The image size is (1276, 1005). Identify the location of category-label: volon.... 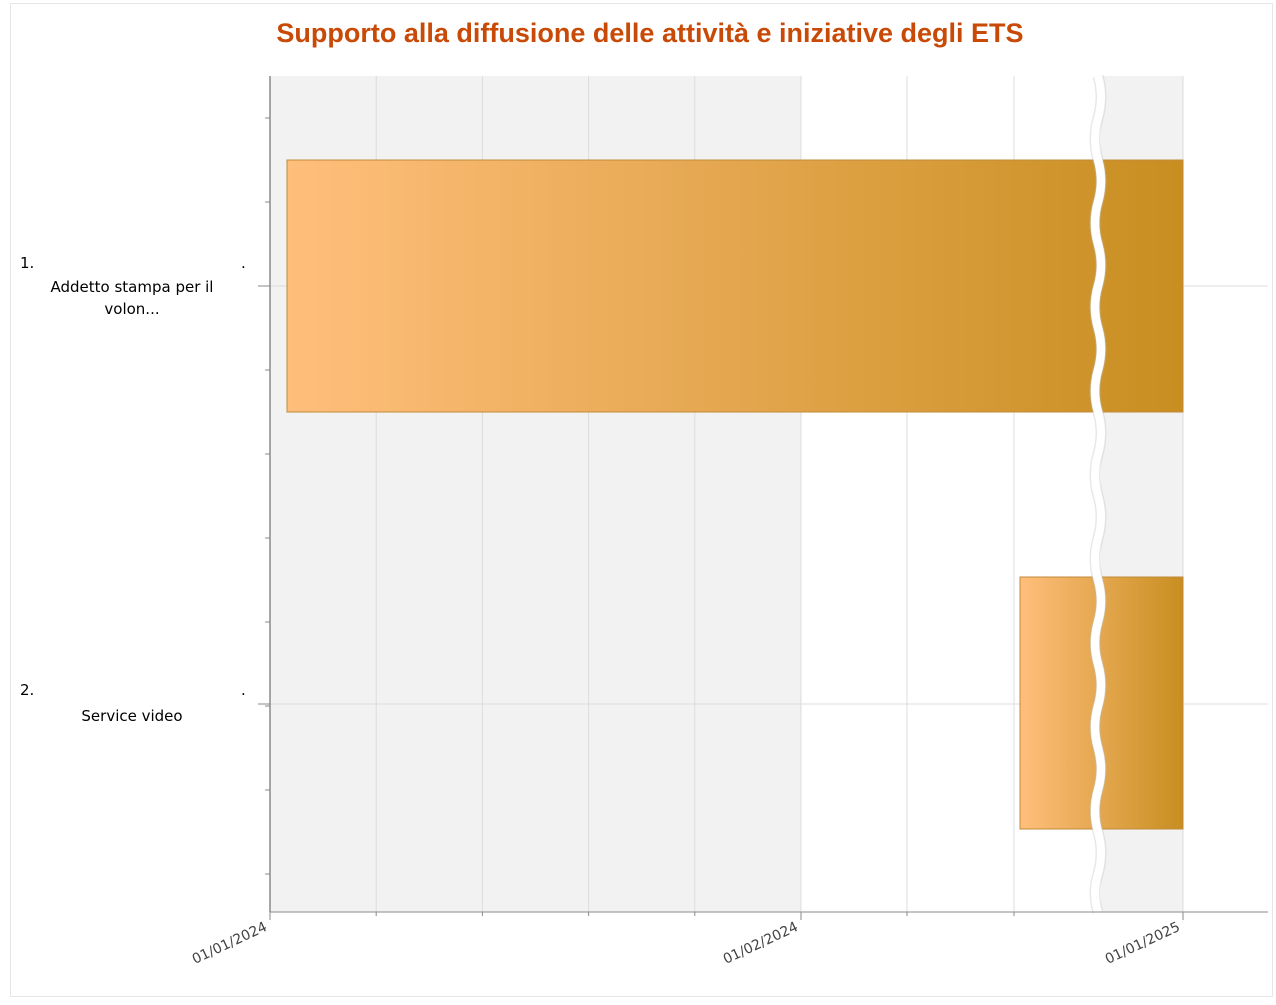
(131, 309).